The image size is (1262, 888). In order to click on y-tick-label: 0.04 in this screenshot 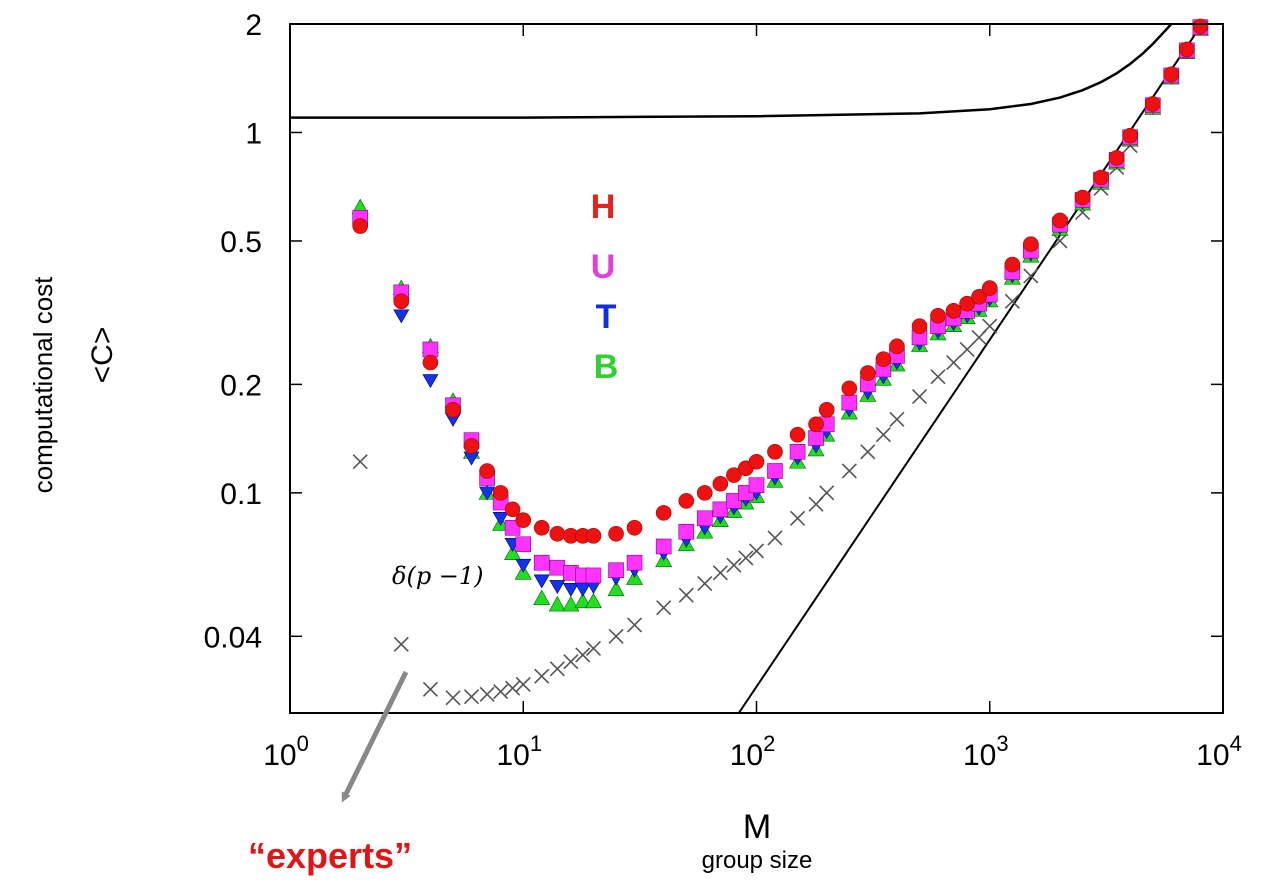, I will do `click(233, 637)`.